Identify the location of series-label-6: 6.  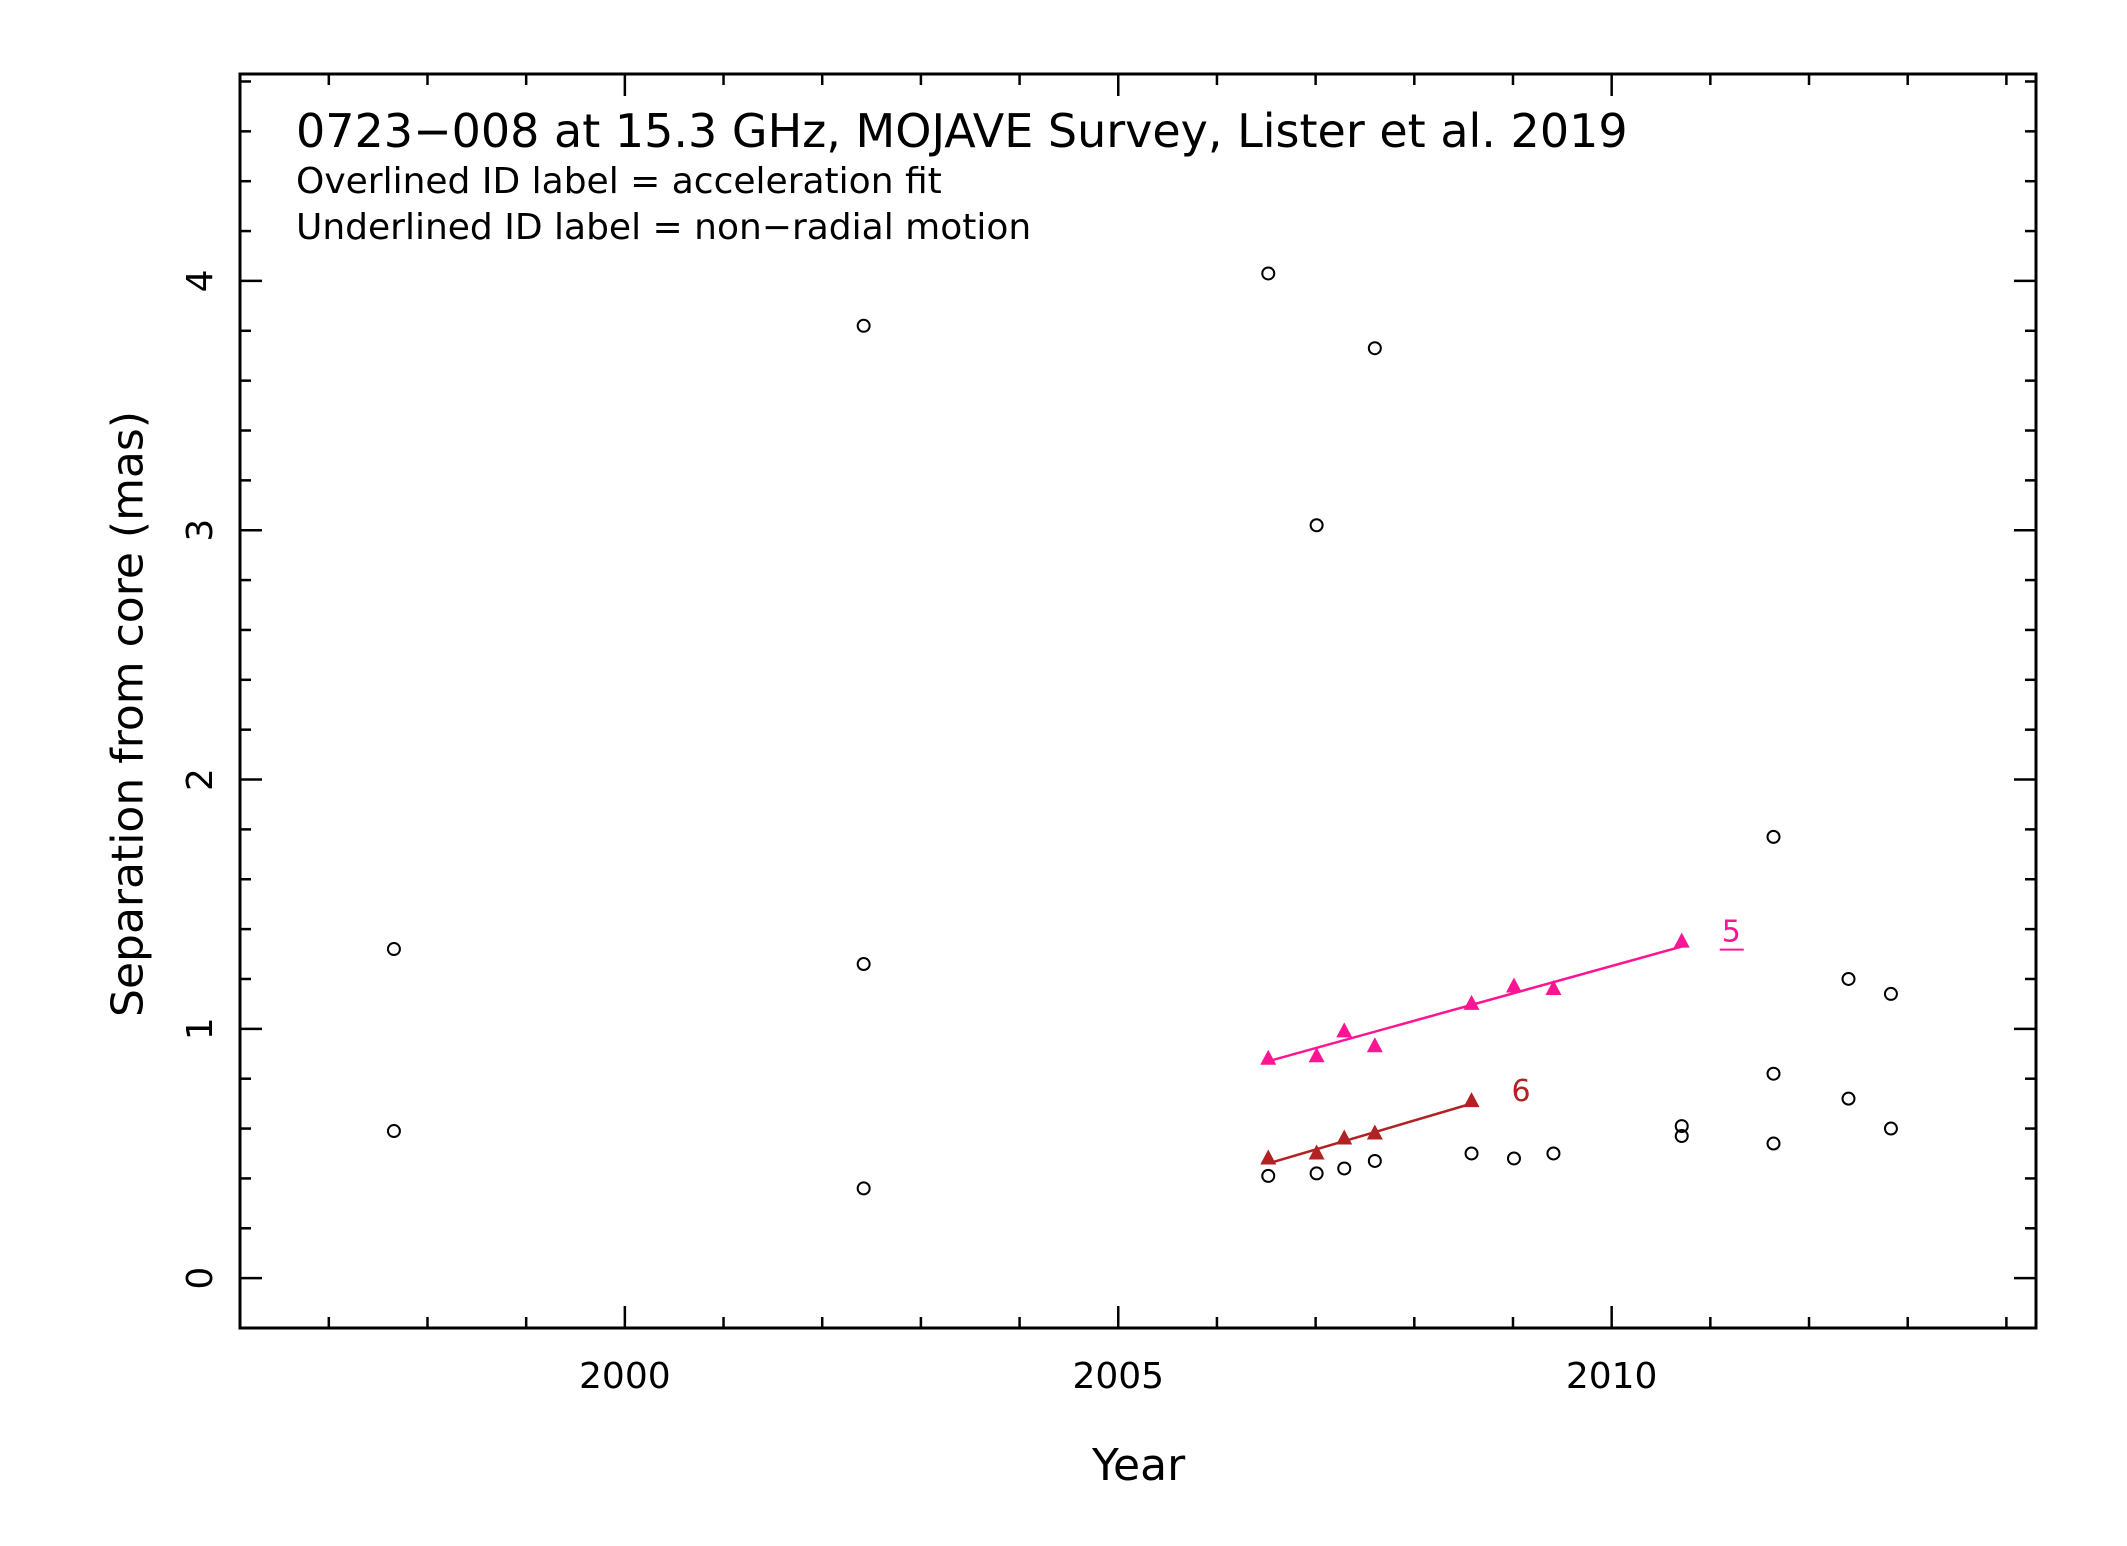
(1521, 1091).